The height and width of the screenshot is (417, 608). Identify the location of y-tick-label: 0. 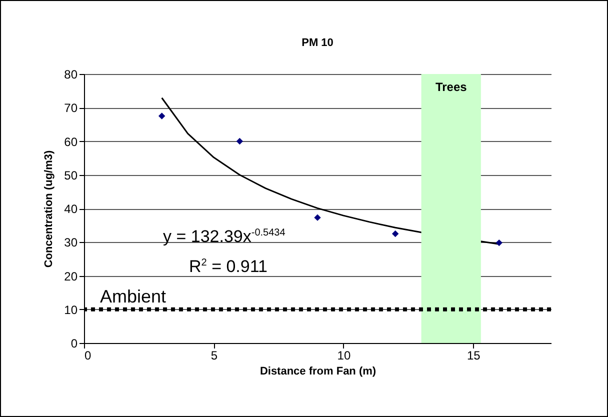
(74, 343).